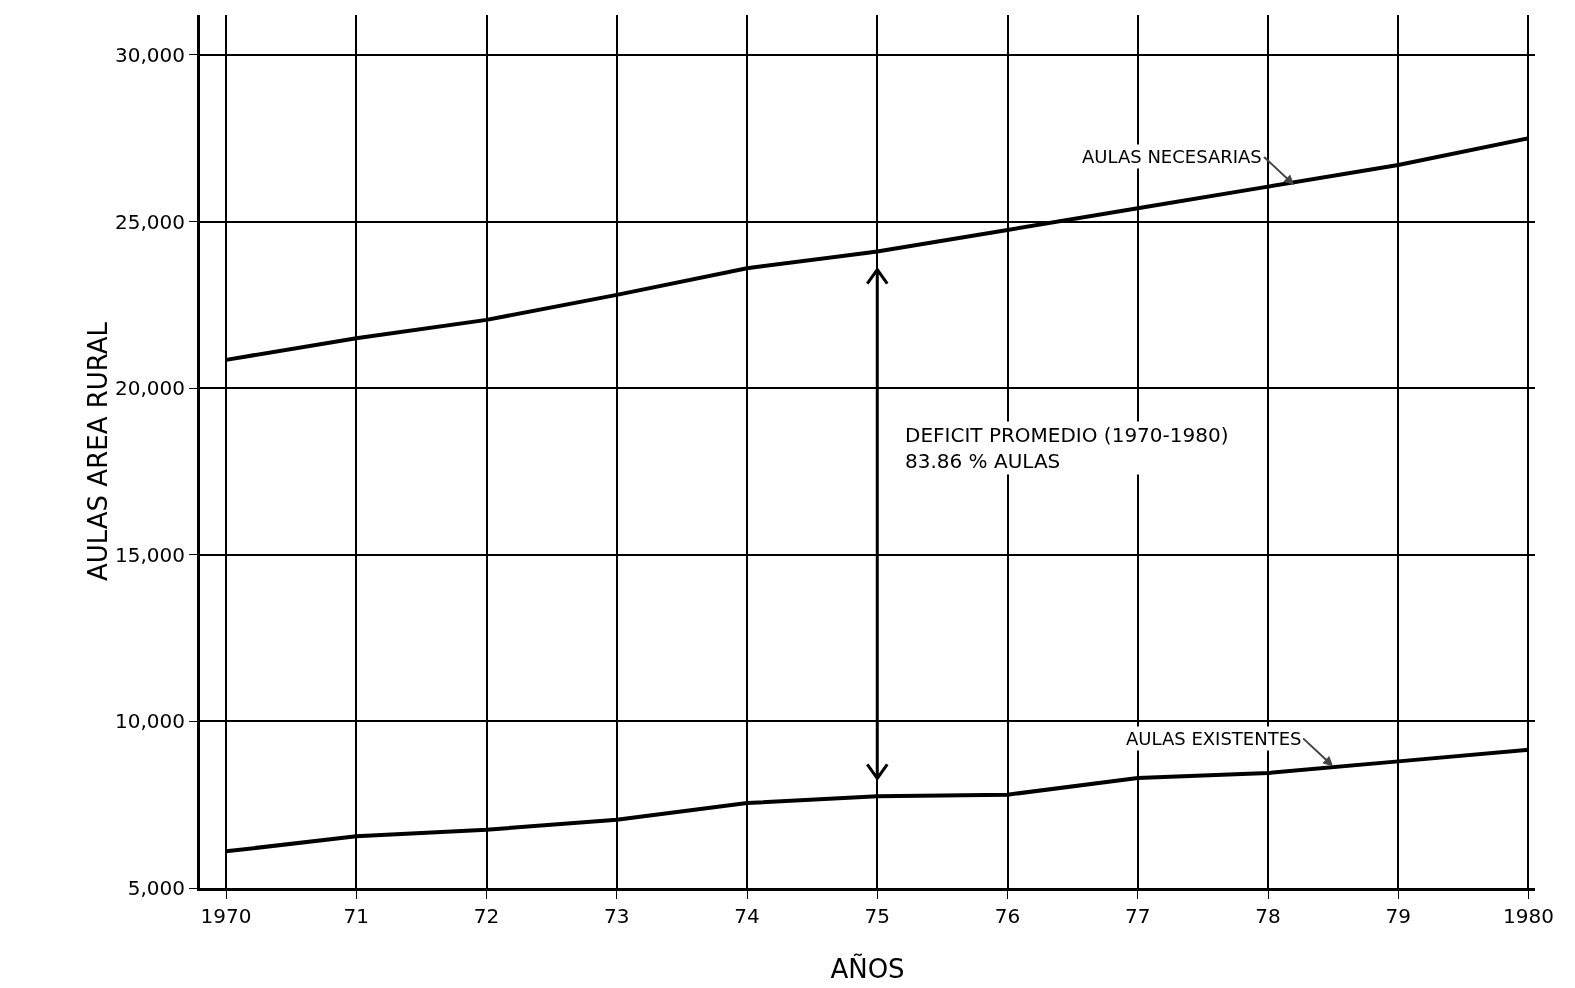 The height and width of the screenshot is (988, 1575). What do you see at coordinates (867, 968) in the screenshot?
I see `x-axis-title: AÑOS` at bounding box center [867, 968].